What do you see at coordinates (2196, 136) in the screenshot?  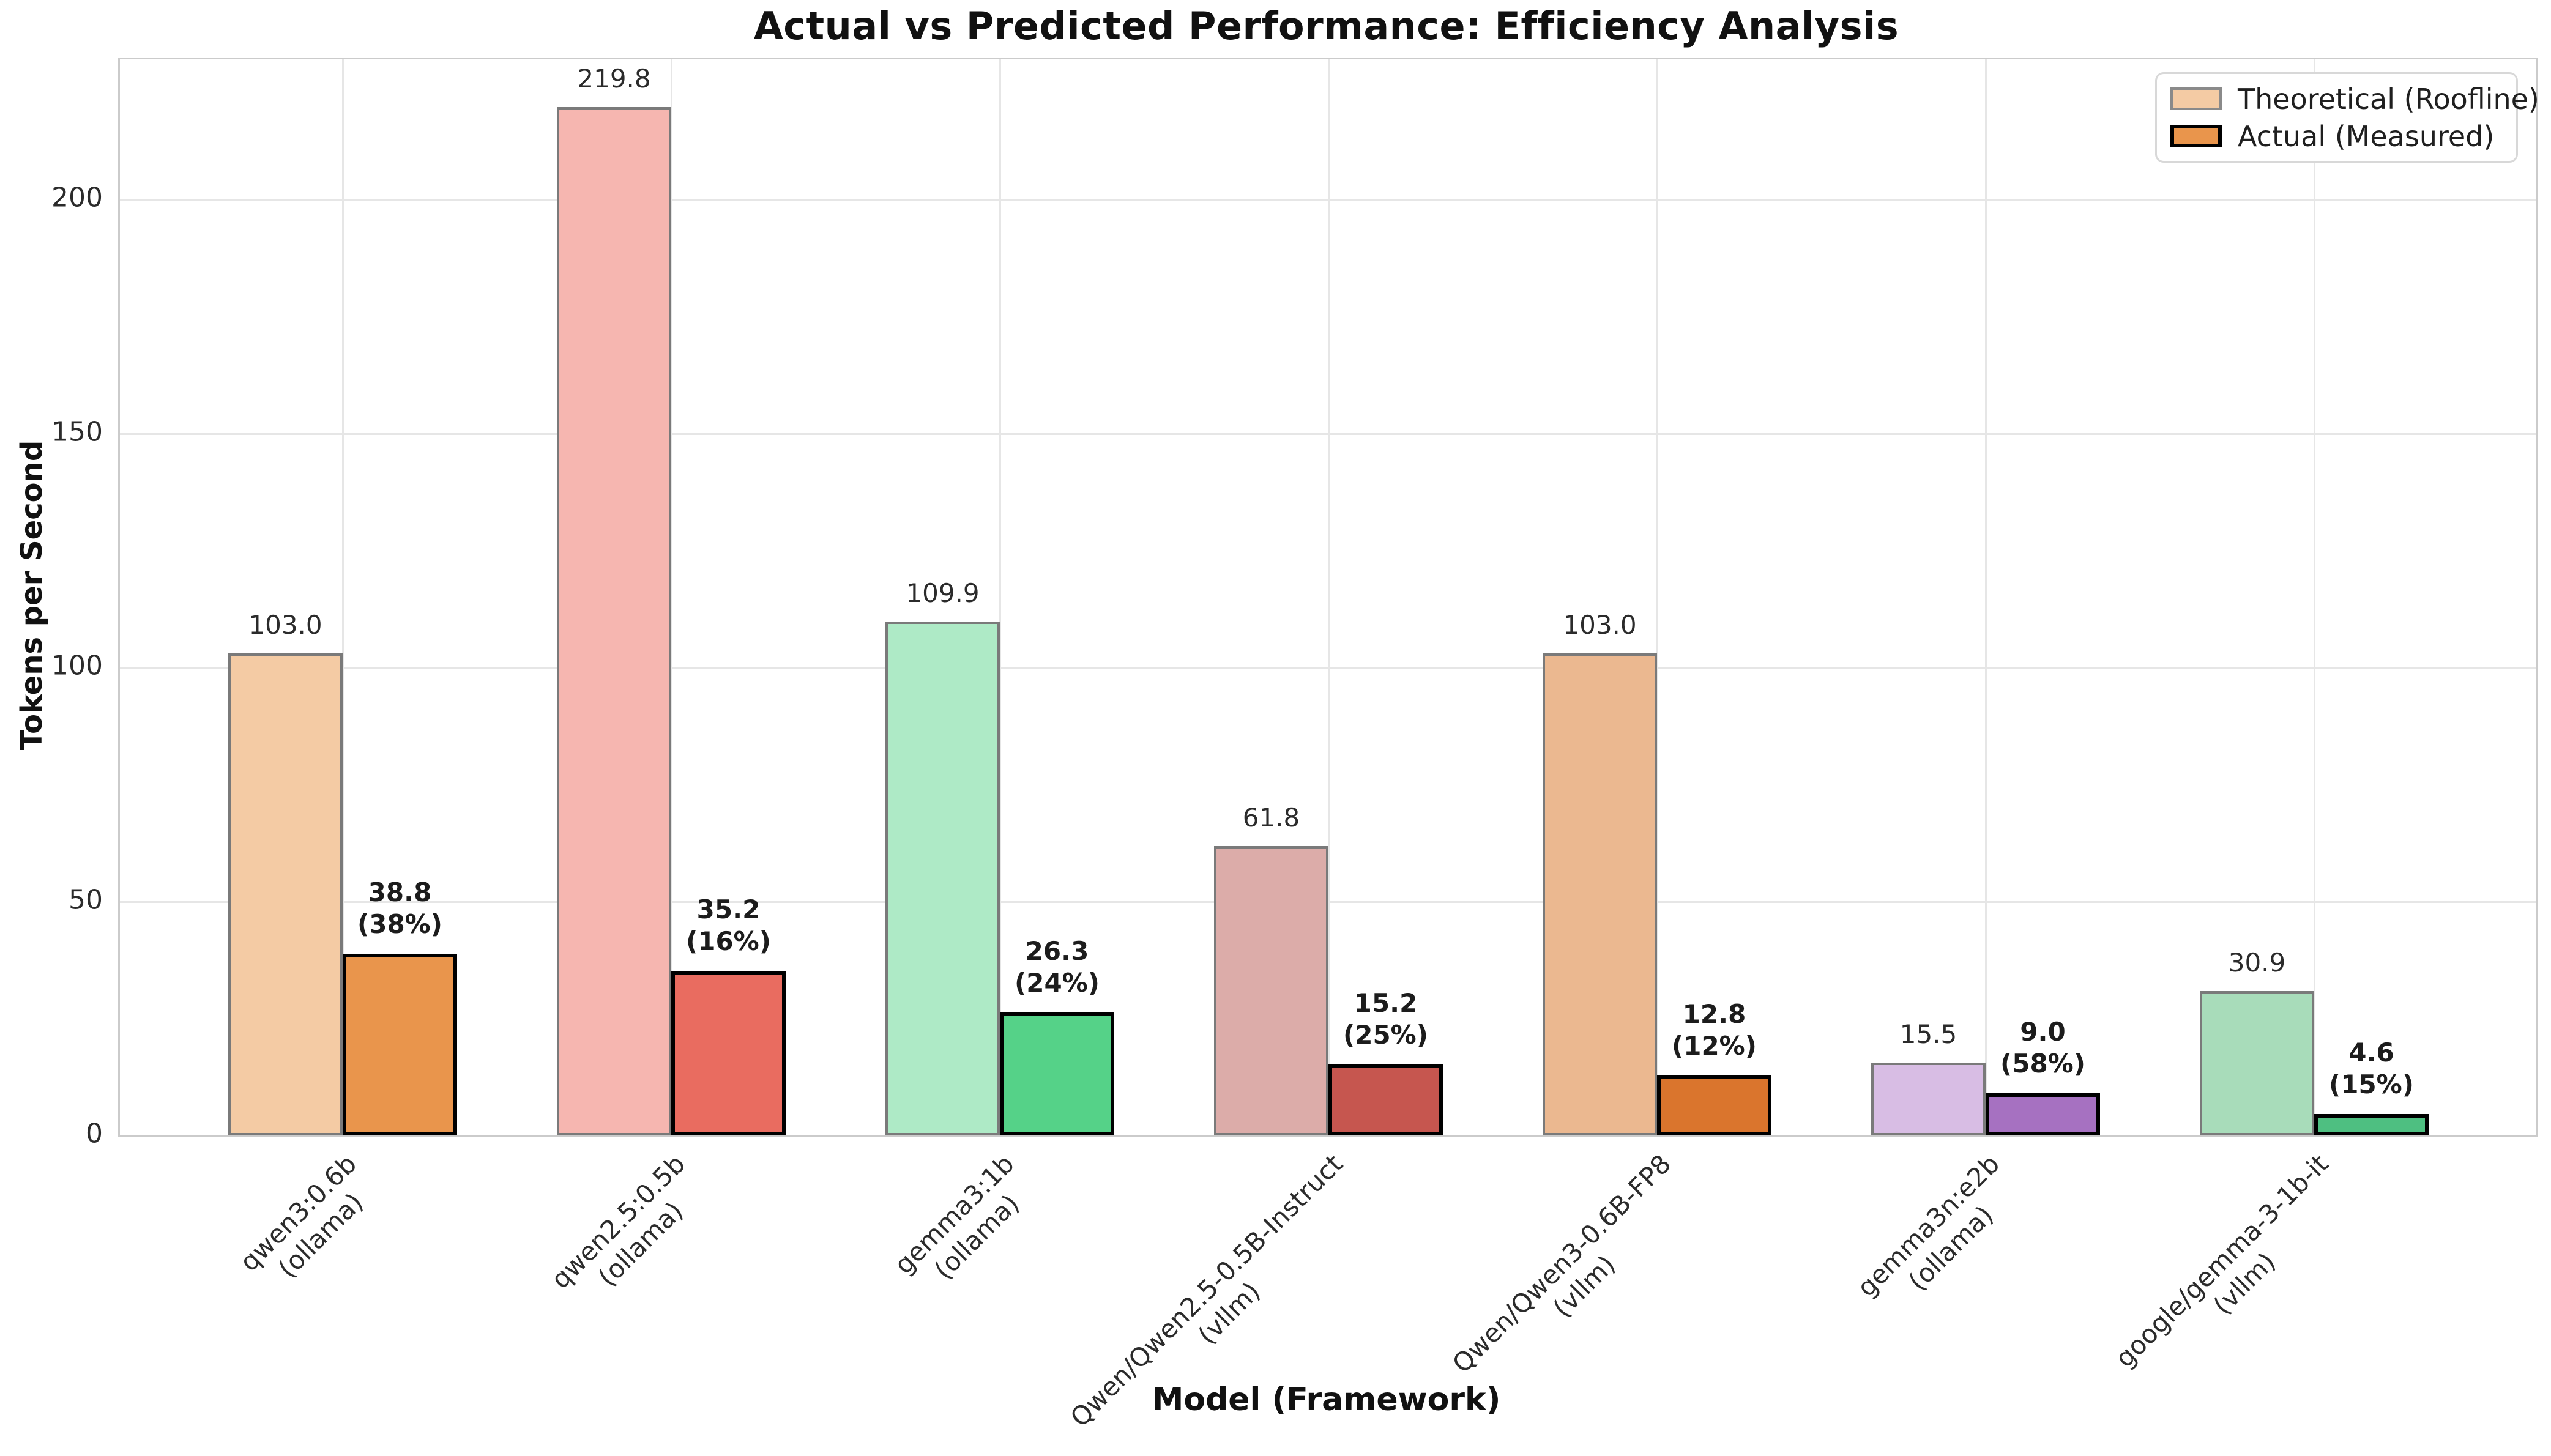 I see `legend-swatch-actual` at bounding box center [2196, 136].